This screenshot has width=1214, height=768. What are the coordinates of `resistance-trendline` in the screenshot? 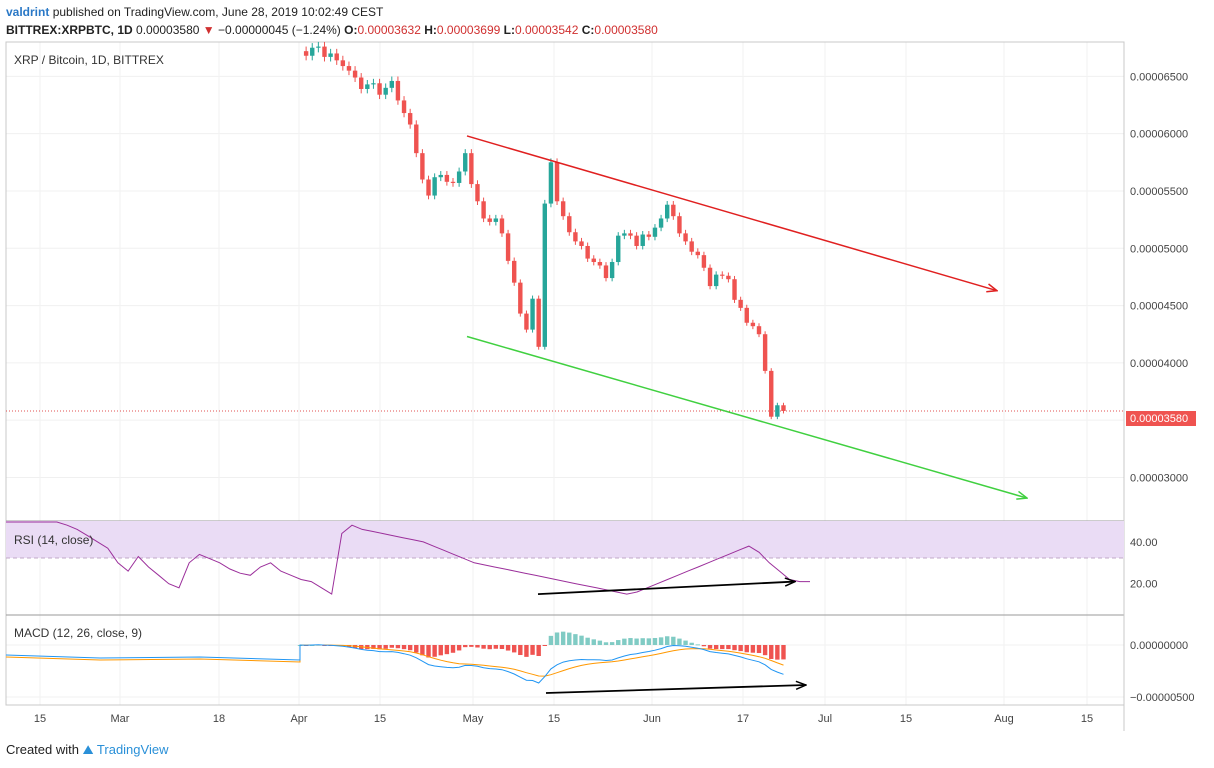 It's located at (731, 213).